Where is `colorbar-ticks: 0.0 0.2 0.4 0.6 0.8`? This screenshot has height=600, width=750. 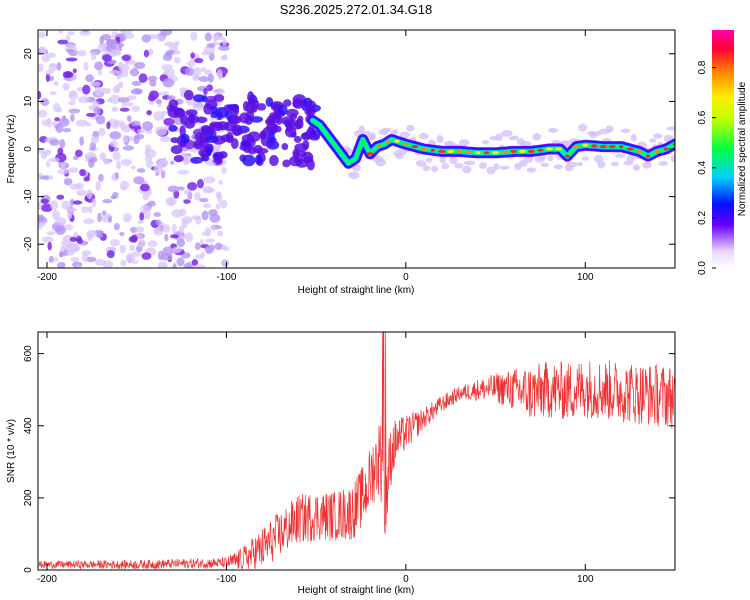 colorbar-ticks: 0.0 0.2 0.4 0.6 0.8 is located at coordinates (706, 167).